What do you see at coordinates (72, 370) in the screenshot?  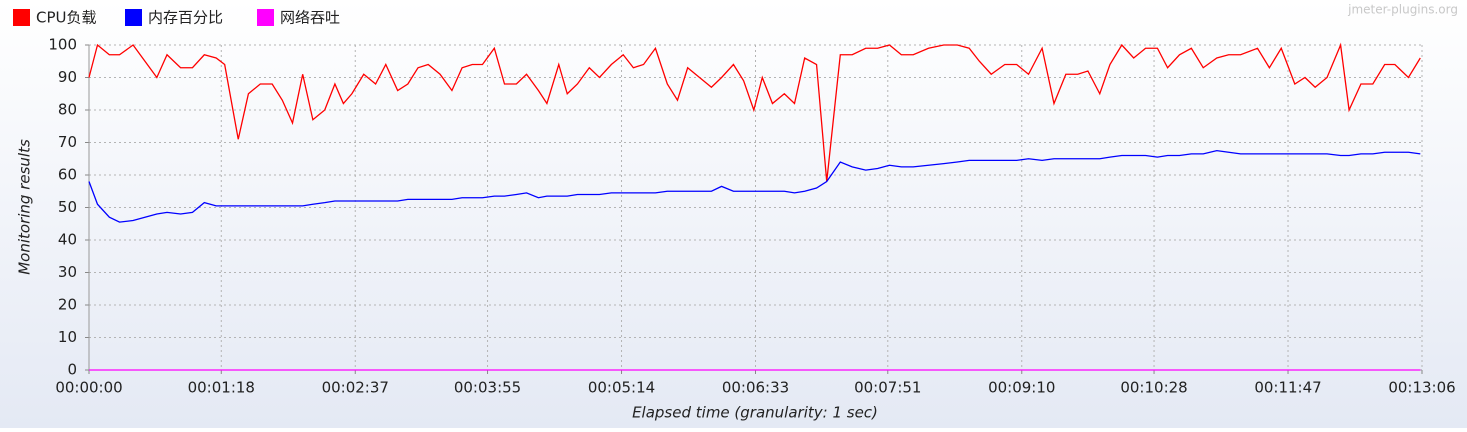 I see `y-tick-label: 0` at bounding box center [72, 370].